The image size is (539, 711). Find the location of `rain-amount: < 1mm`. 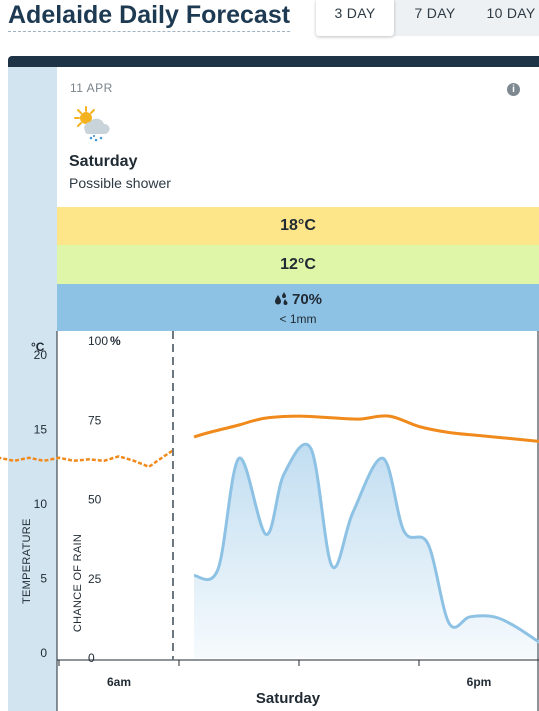

rain-amount: < 1mm is located at coordinates (298, 319).